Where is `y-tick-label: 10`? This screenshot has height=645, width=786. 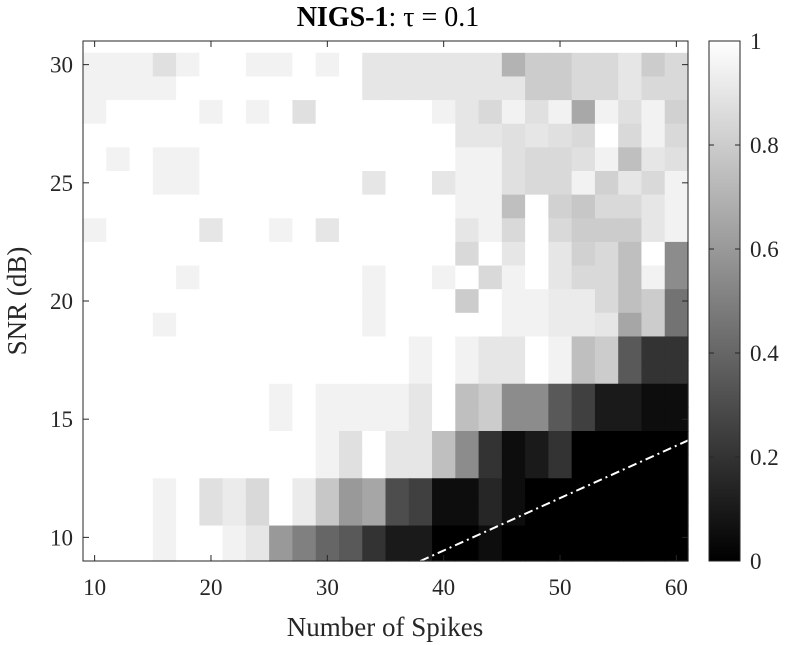 y-tick-label: 10 is located at coordinates (61, 537).